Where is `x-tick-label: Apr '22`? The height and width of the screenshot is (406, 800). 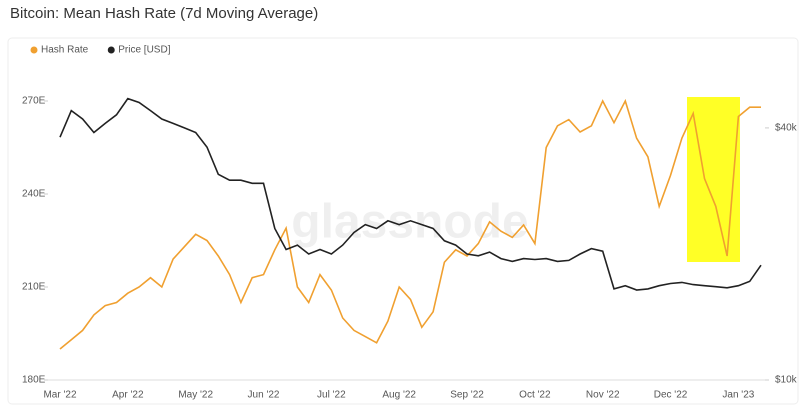
x-tick-label: Apr '22 is located at coordinates (128, 395).